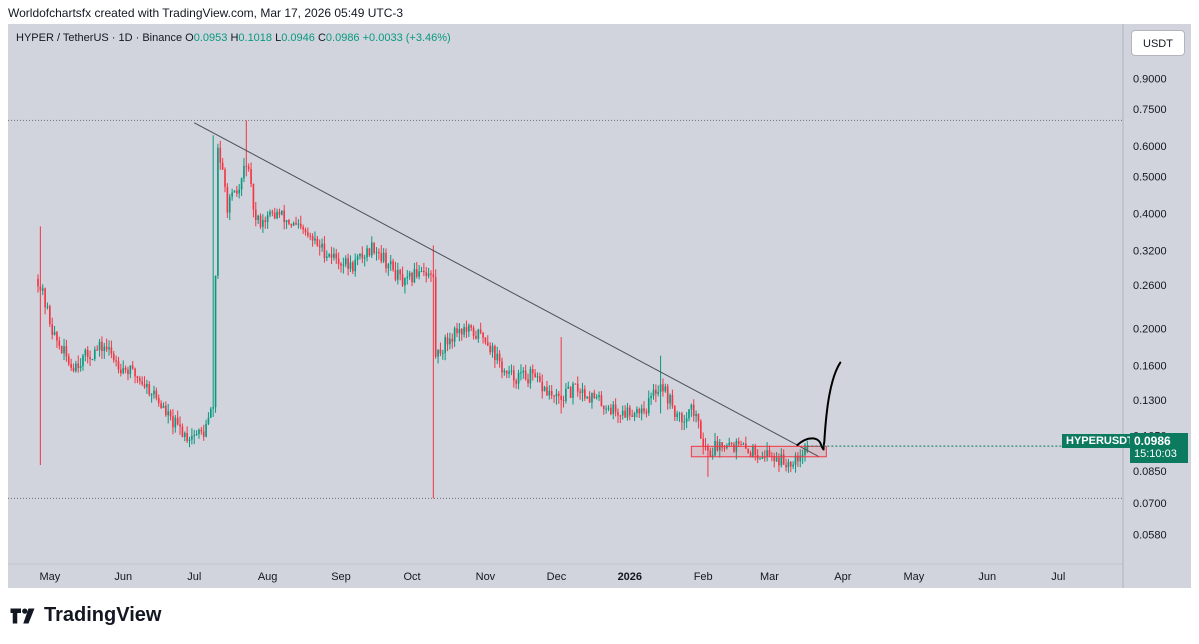 This screenshot has width=1199, height=644. Describe the element at coordinates (1158, 43) in the screenshot. I see `currency-button: USDT` at that location.